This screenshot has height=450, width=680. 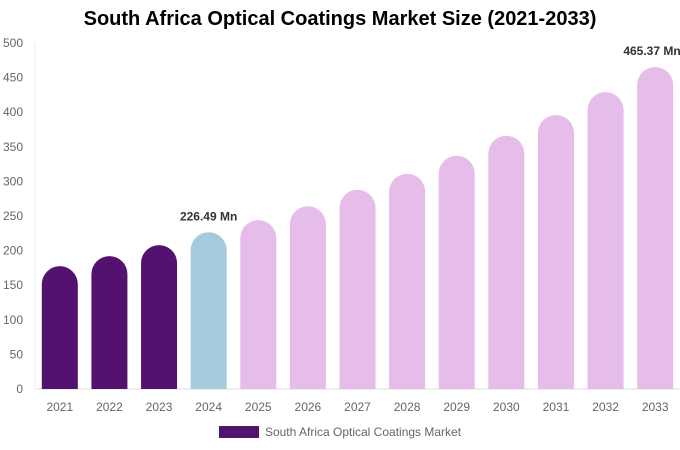 What do you see at coordinates (208, 407) in the screenshot?
I see `x-tick-label: 2024` at bounding box center [208, 407].